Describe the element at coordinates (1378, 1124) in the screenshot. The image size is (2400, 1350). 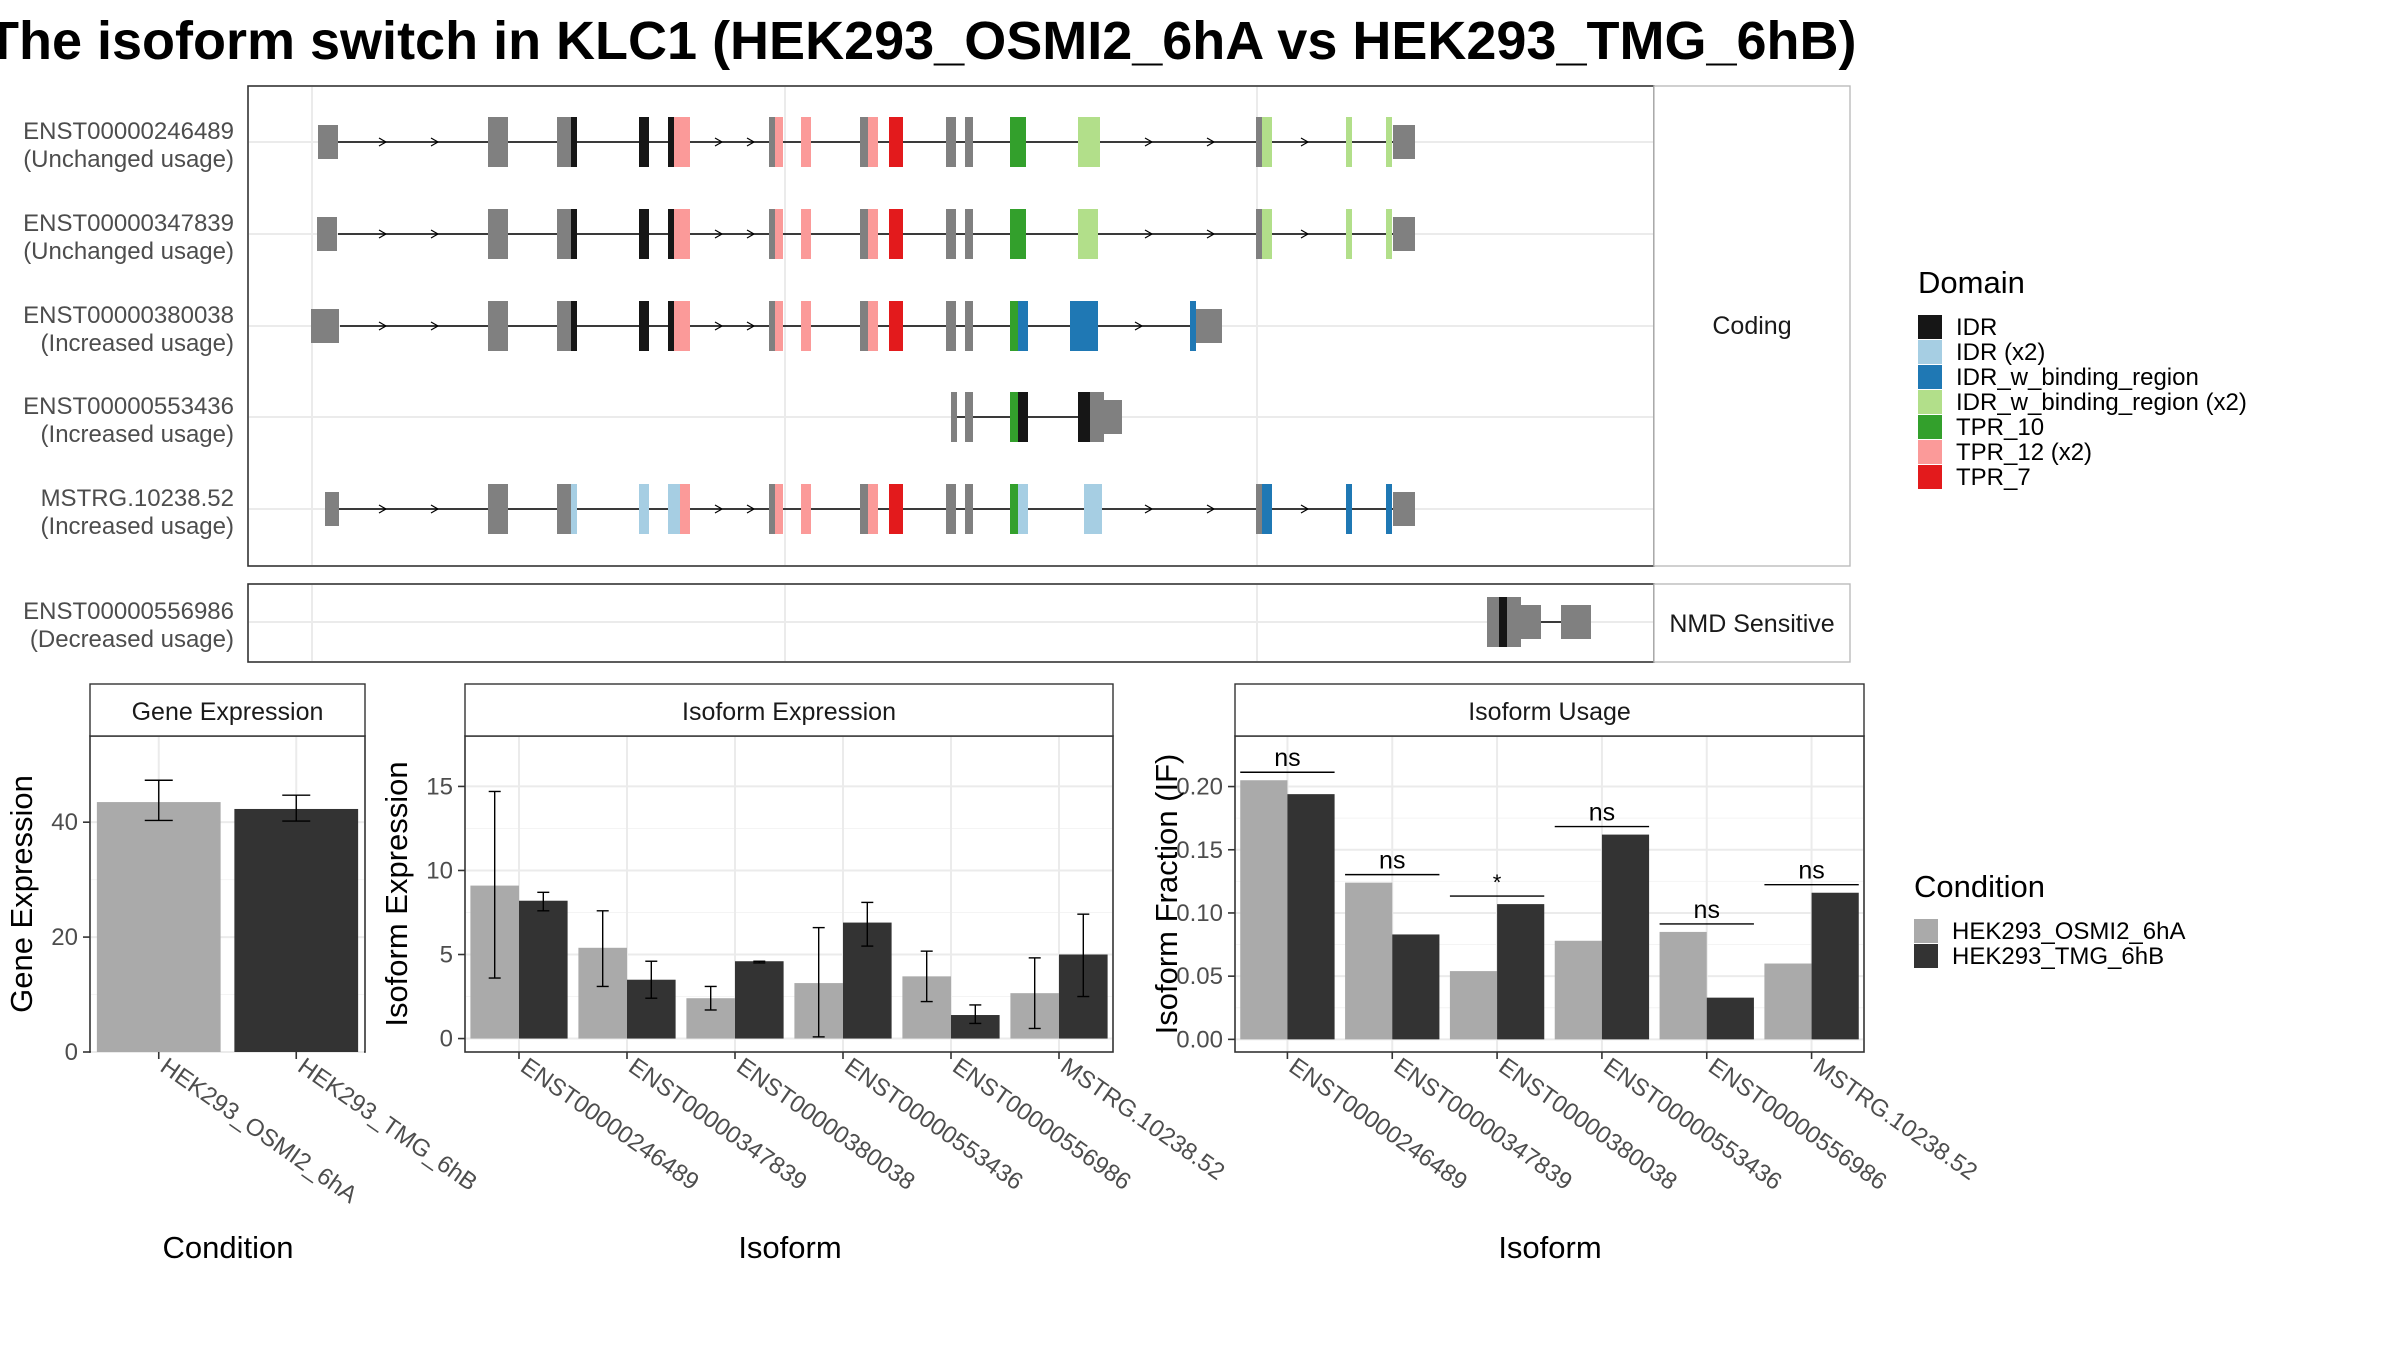
I see `x-tick-label: ENST00000246489` at that location.